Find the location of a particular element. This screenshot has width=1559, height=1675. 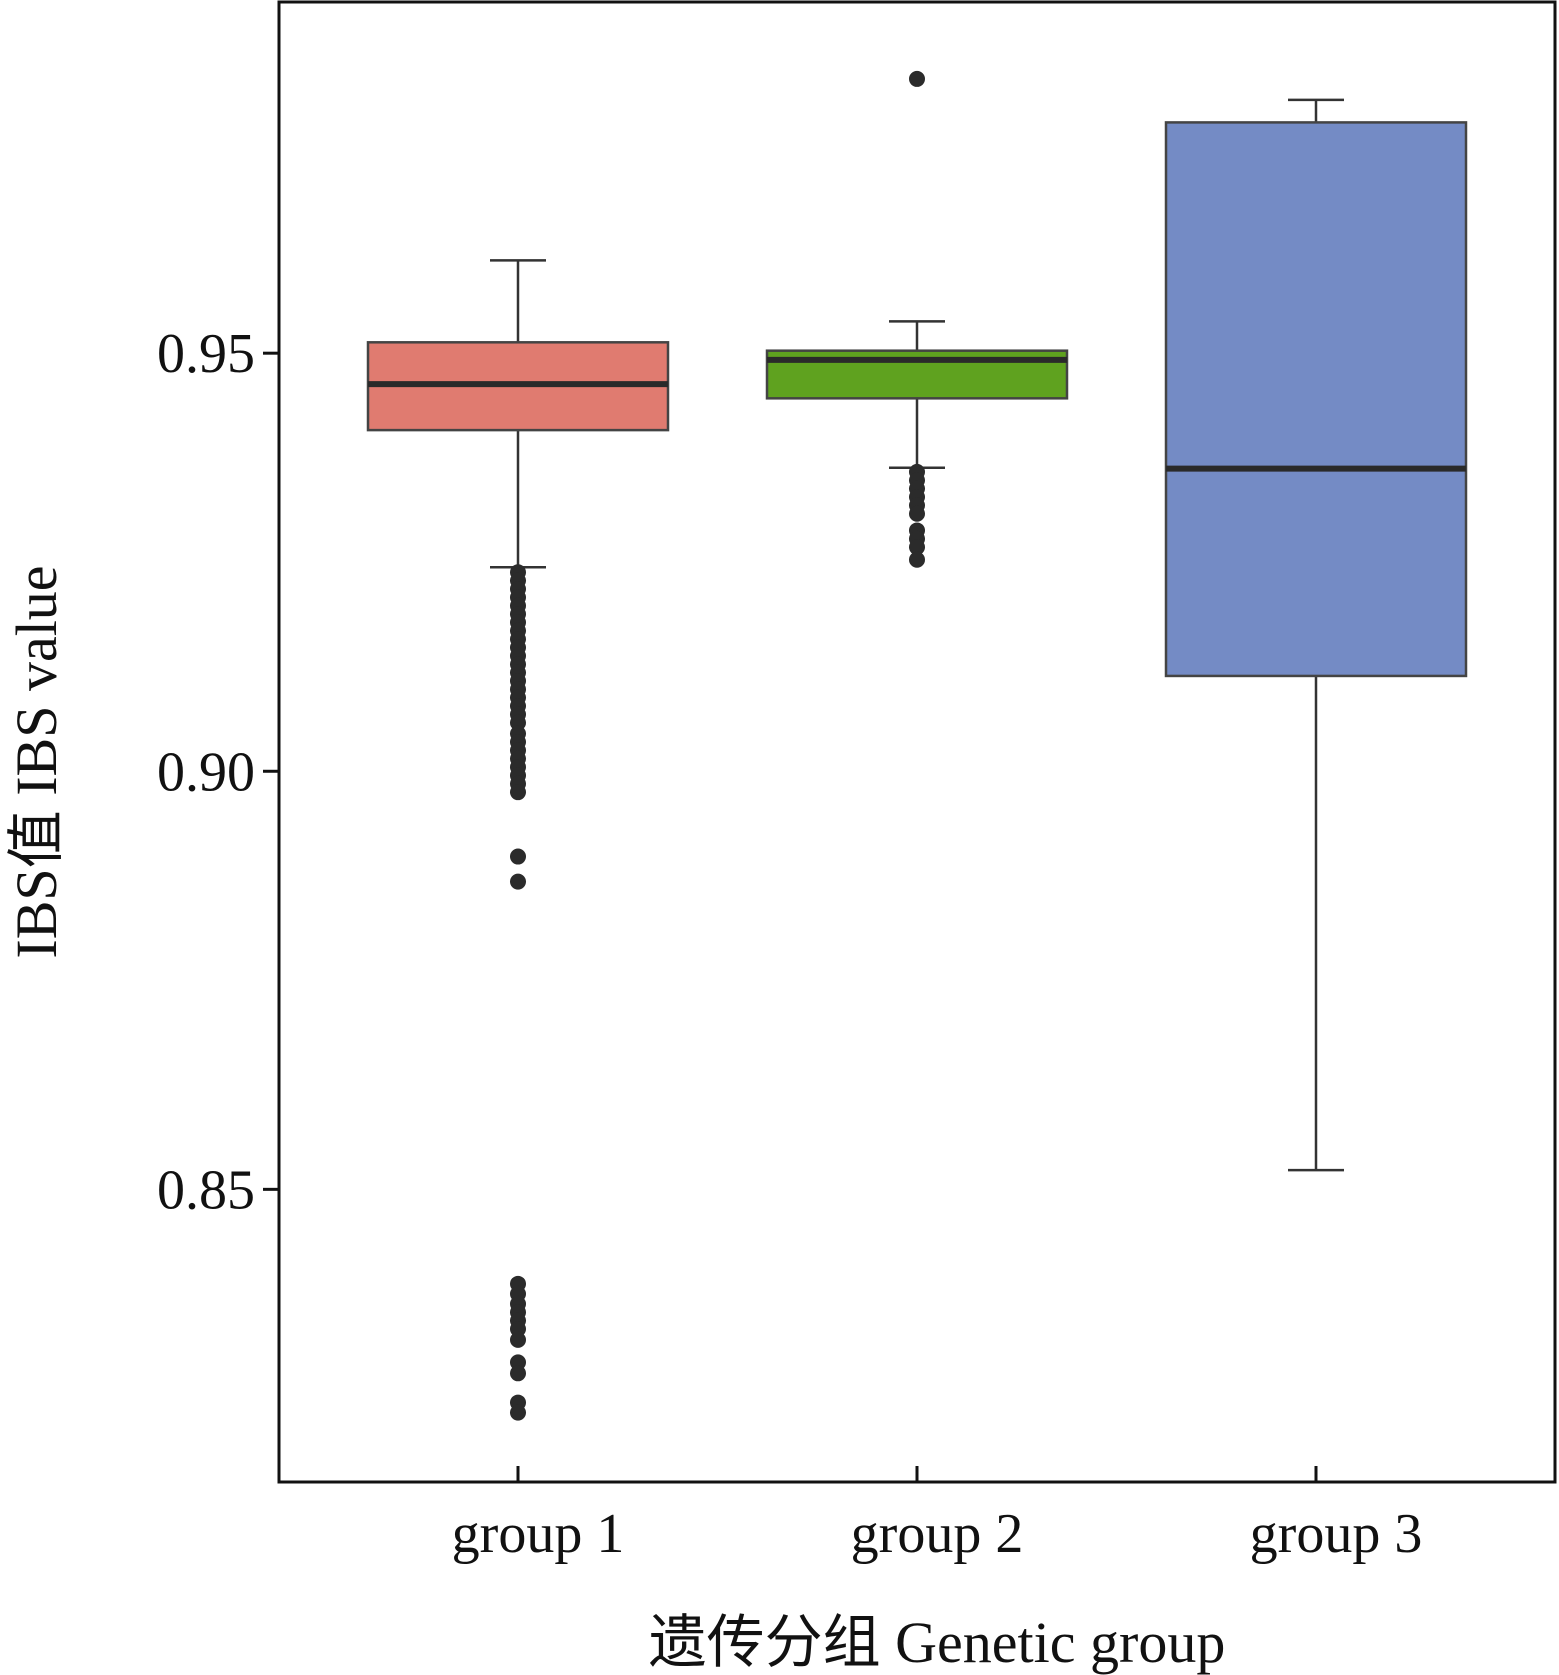

y-tick-label: 0.95 is located at coordinates (206, 354).